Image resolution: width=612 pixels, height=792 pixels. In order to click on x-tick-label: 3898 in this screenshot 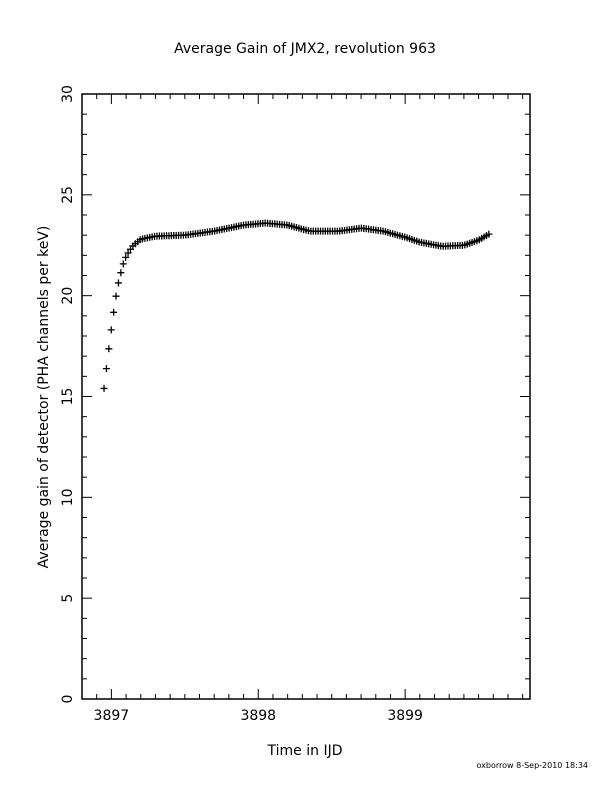, I will do `click(258, 716)`.